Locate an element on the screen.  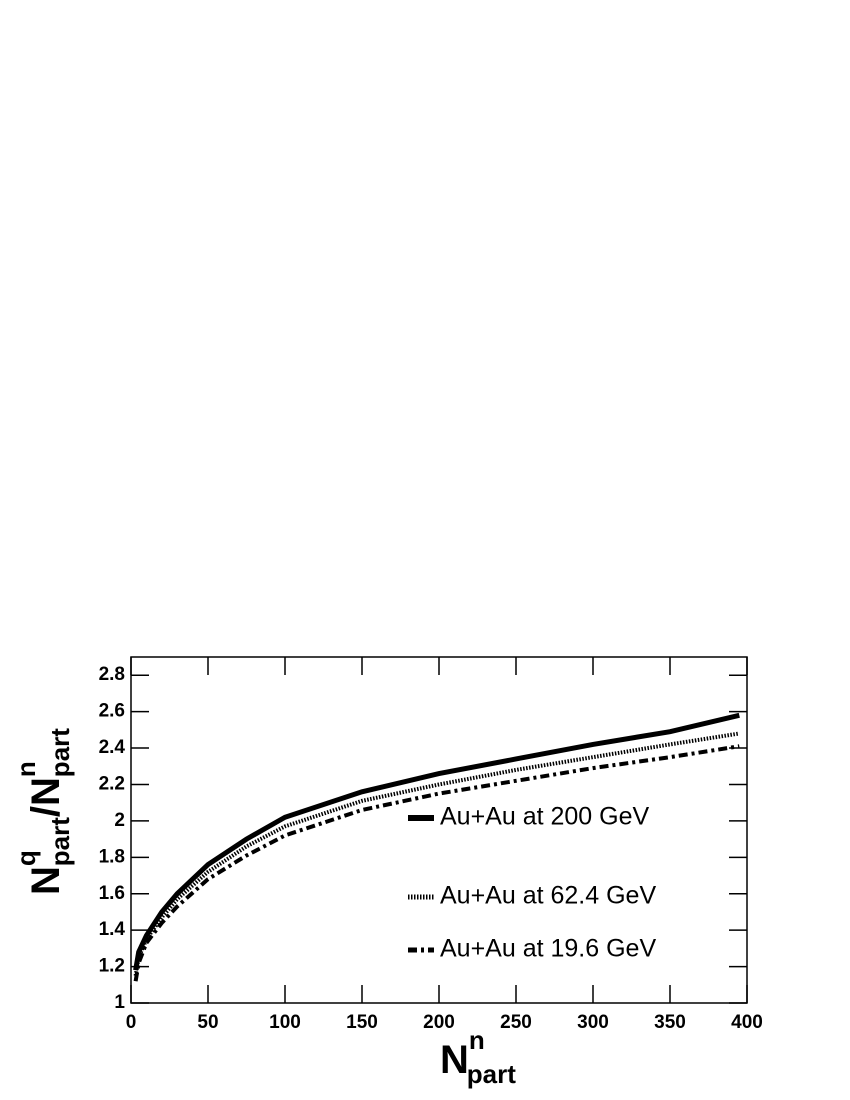
x-tick-label: 150 is located at coordinates (362, 1022).